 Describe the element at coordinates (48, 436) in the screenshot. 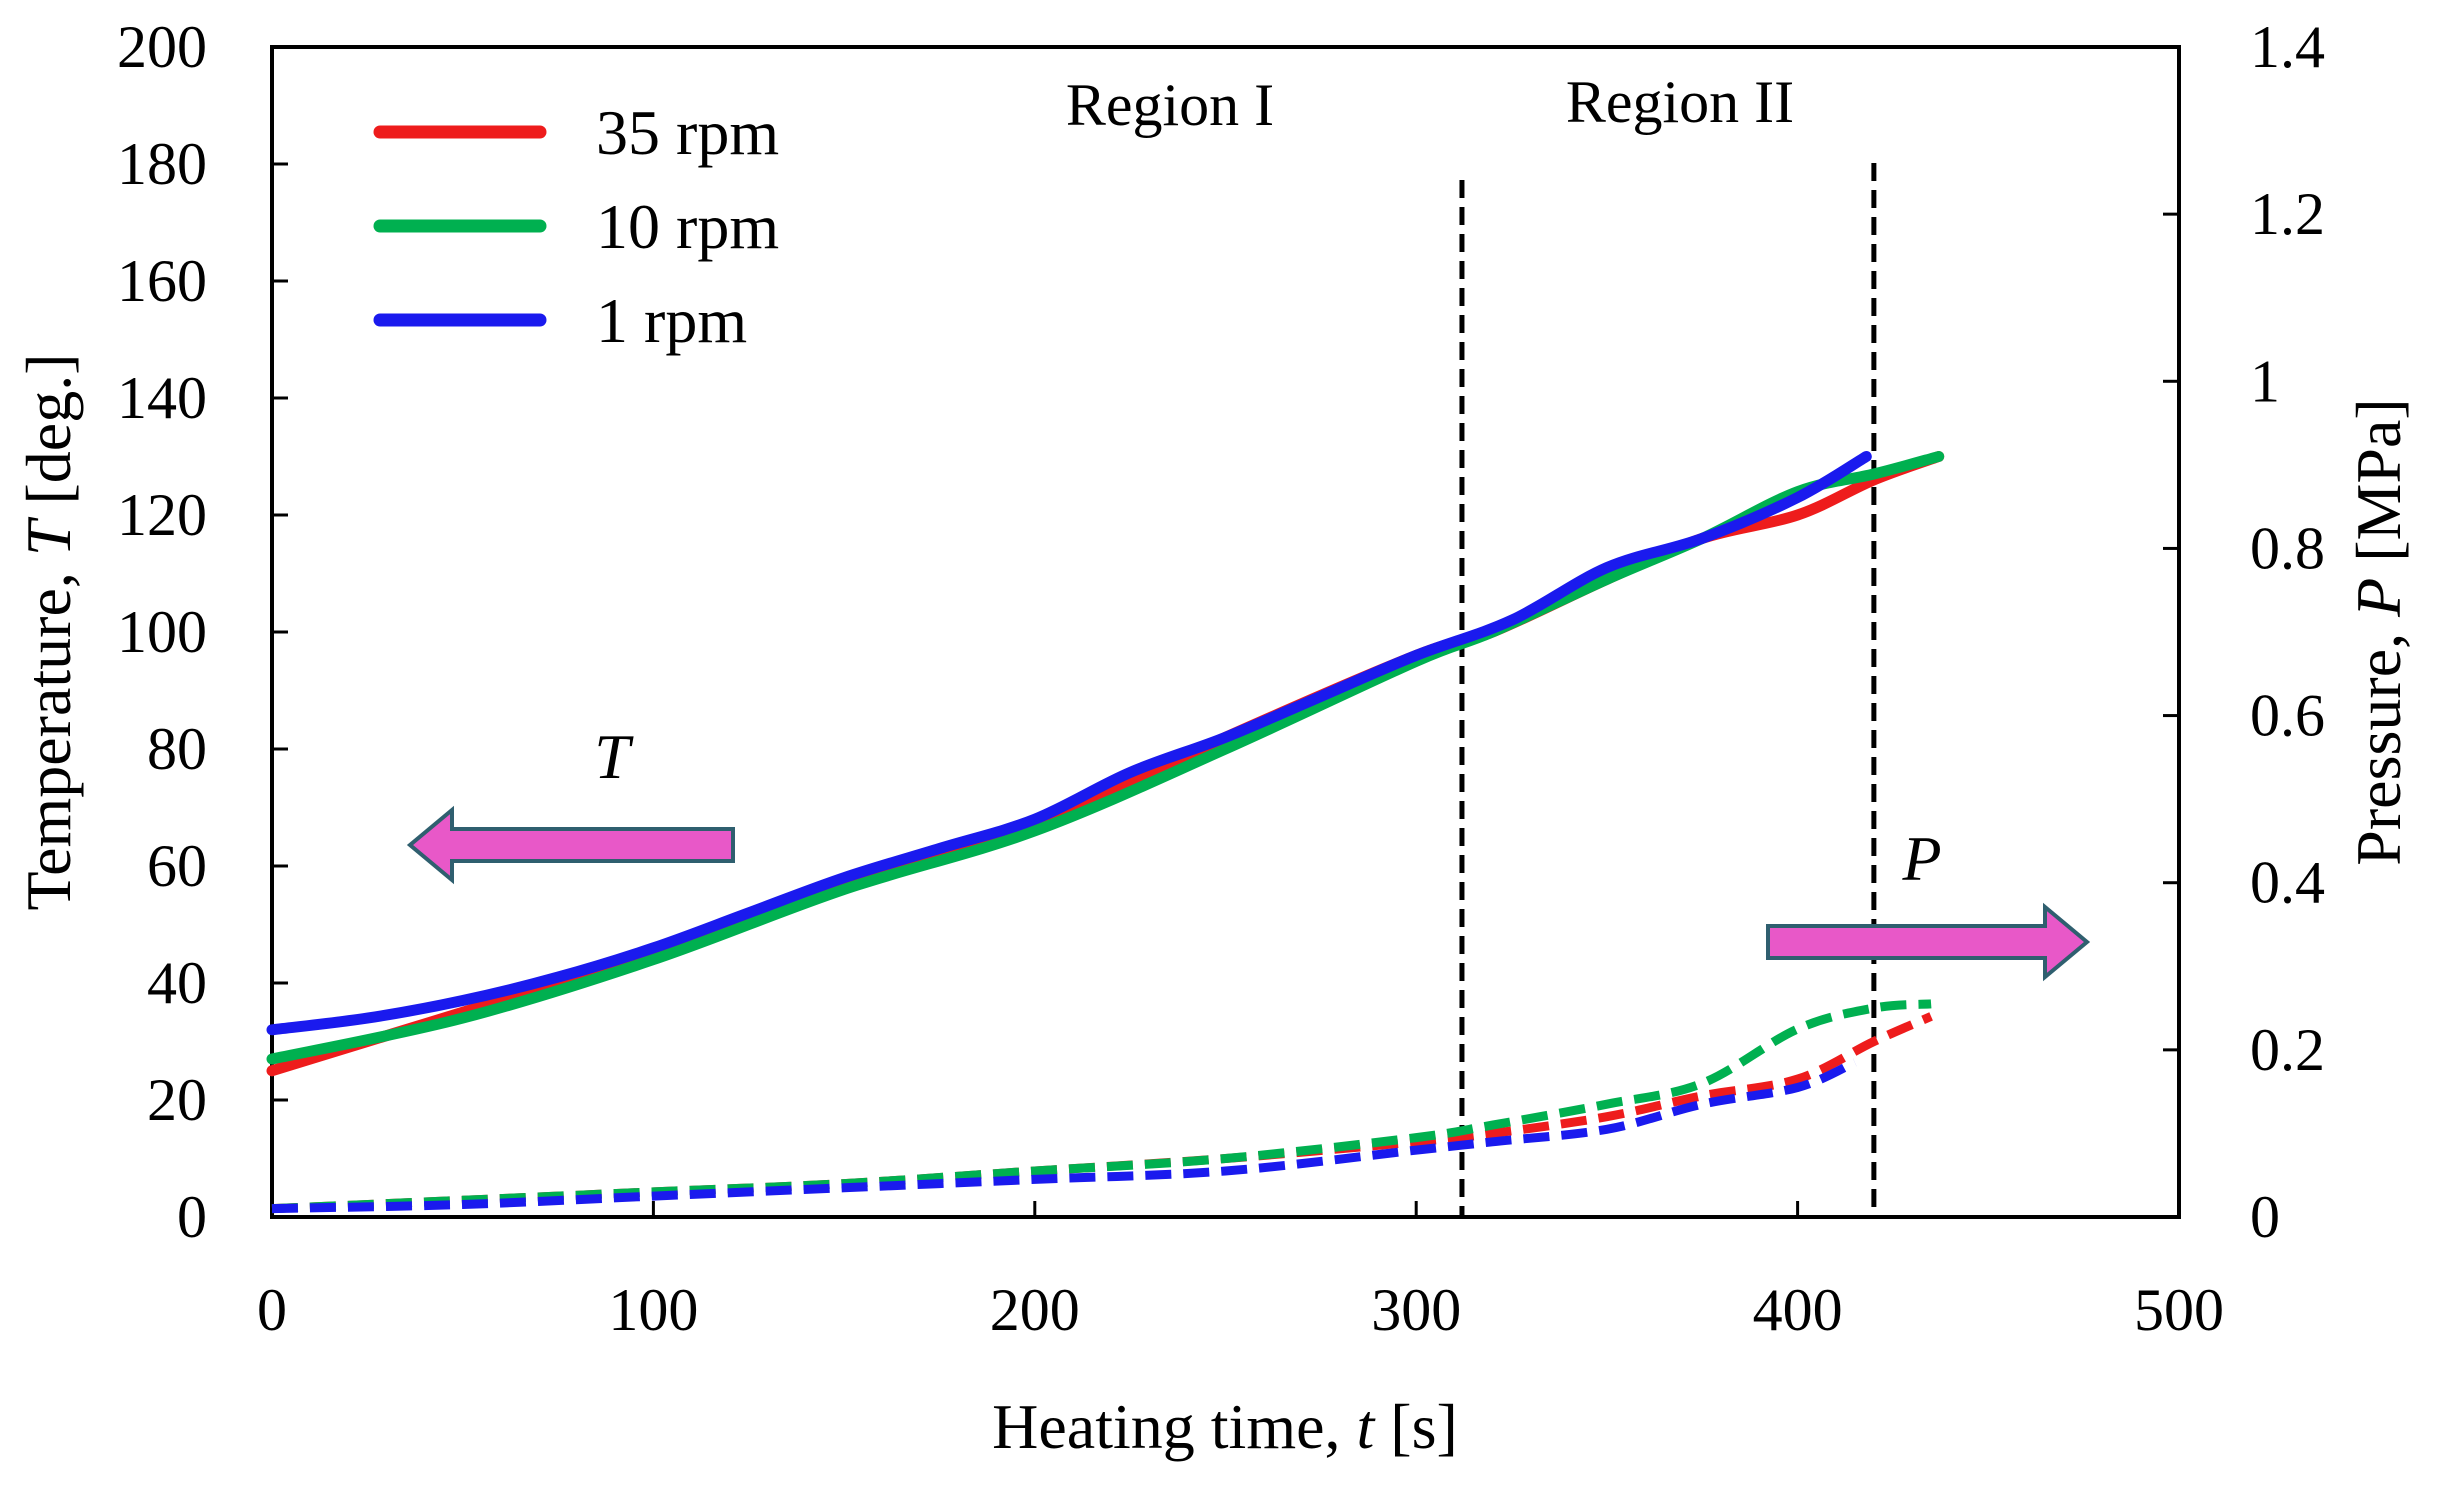

I see `y-axis-left-title-unit: [deg.]` at that location.